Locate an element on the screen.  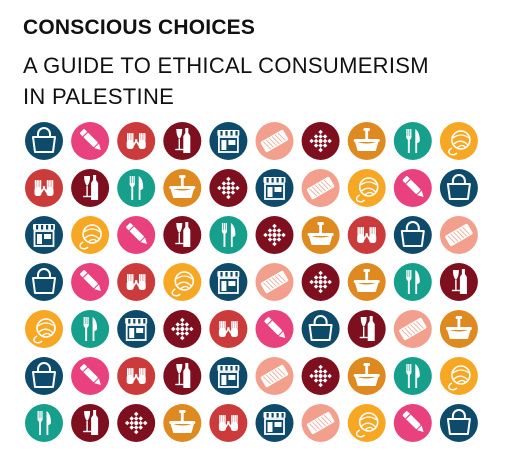
subtitle-line-1: A GUIDE TO ETHICAL CONSUMERISM is located at coordinates (226, 65).